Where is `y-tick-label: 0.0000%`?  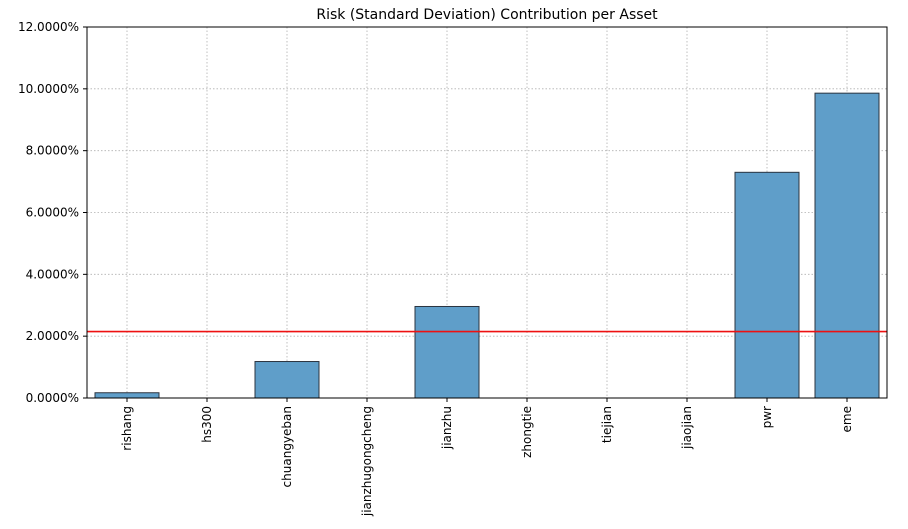 y-tick-label: 0.0000% is located at coordinates (52, 398).